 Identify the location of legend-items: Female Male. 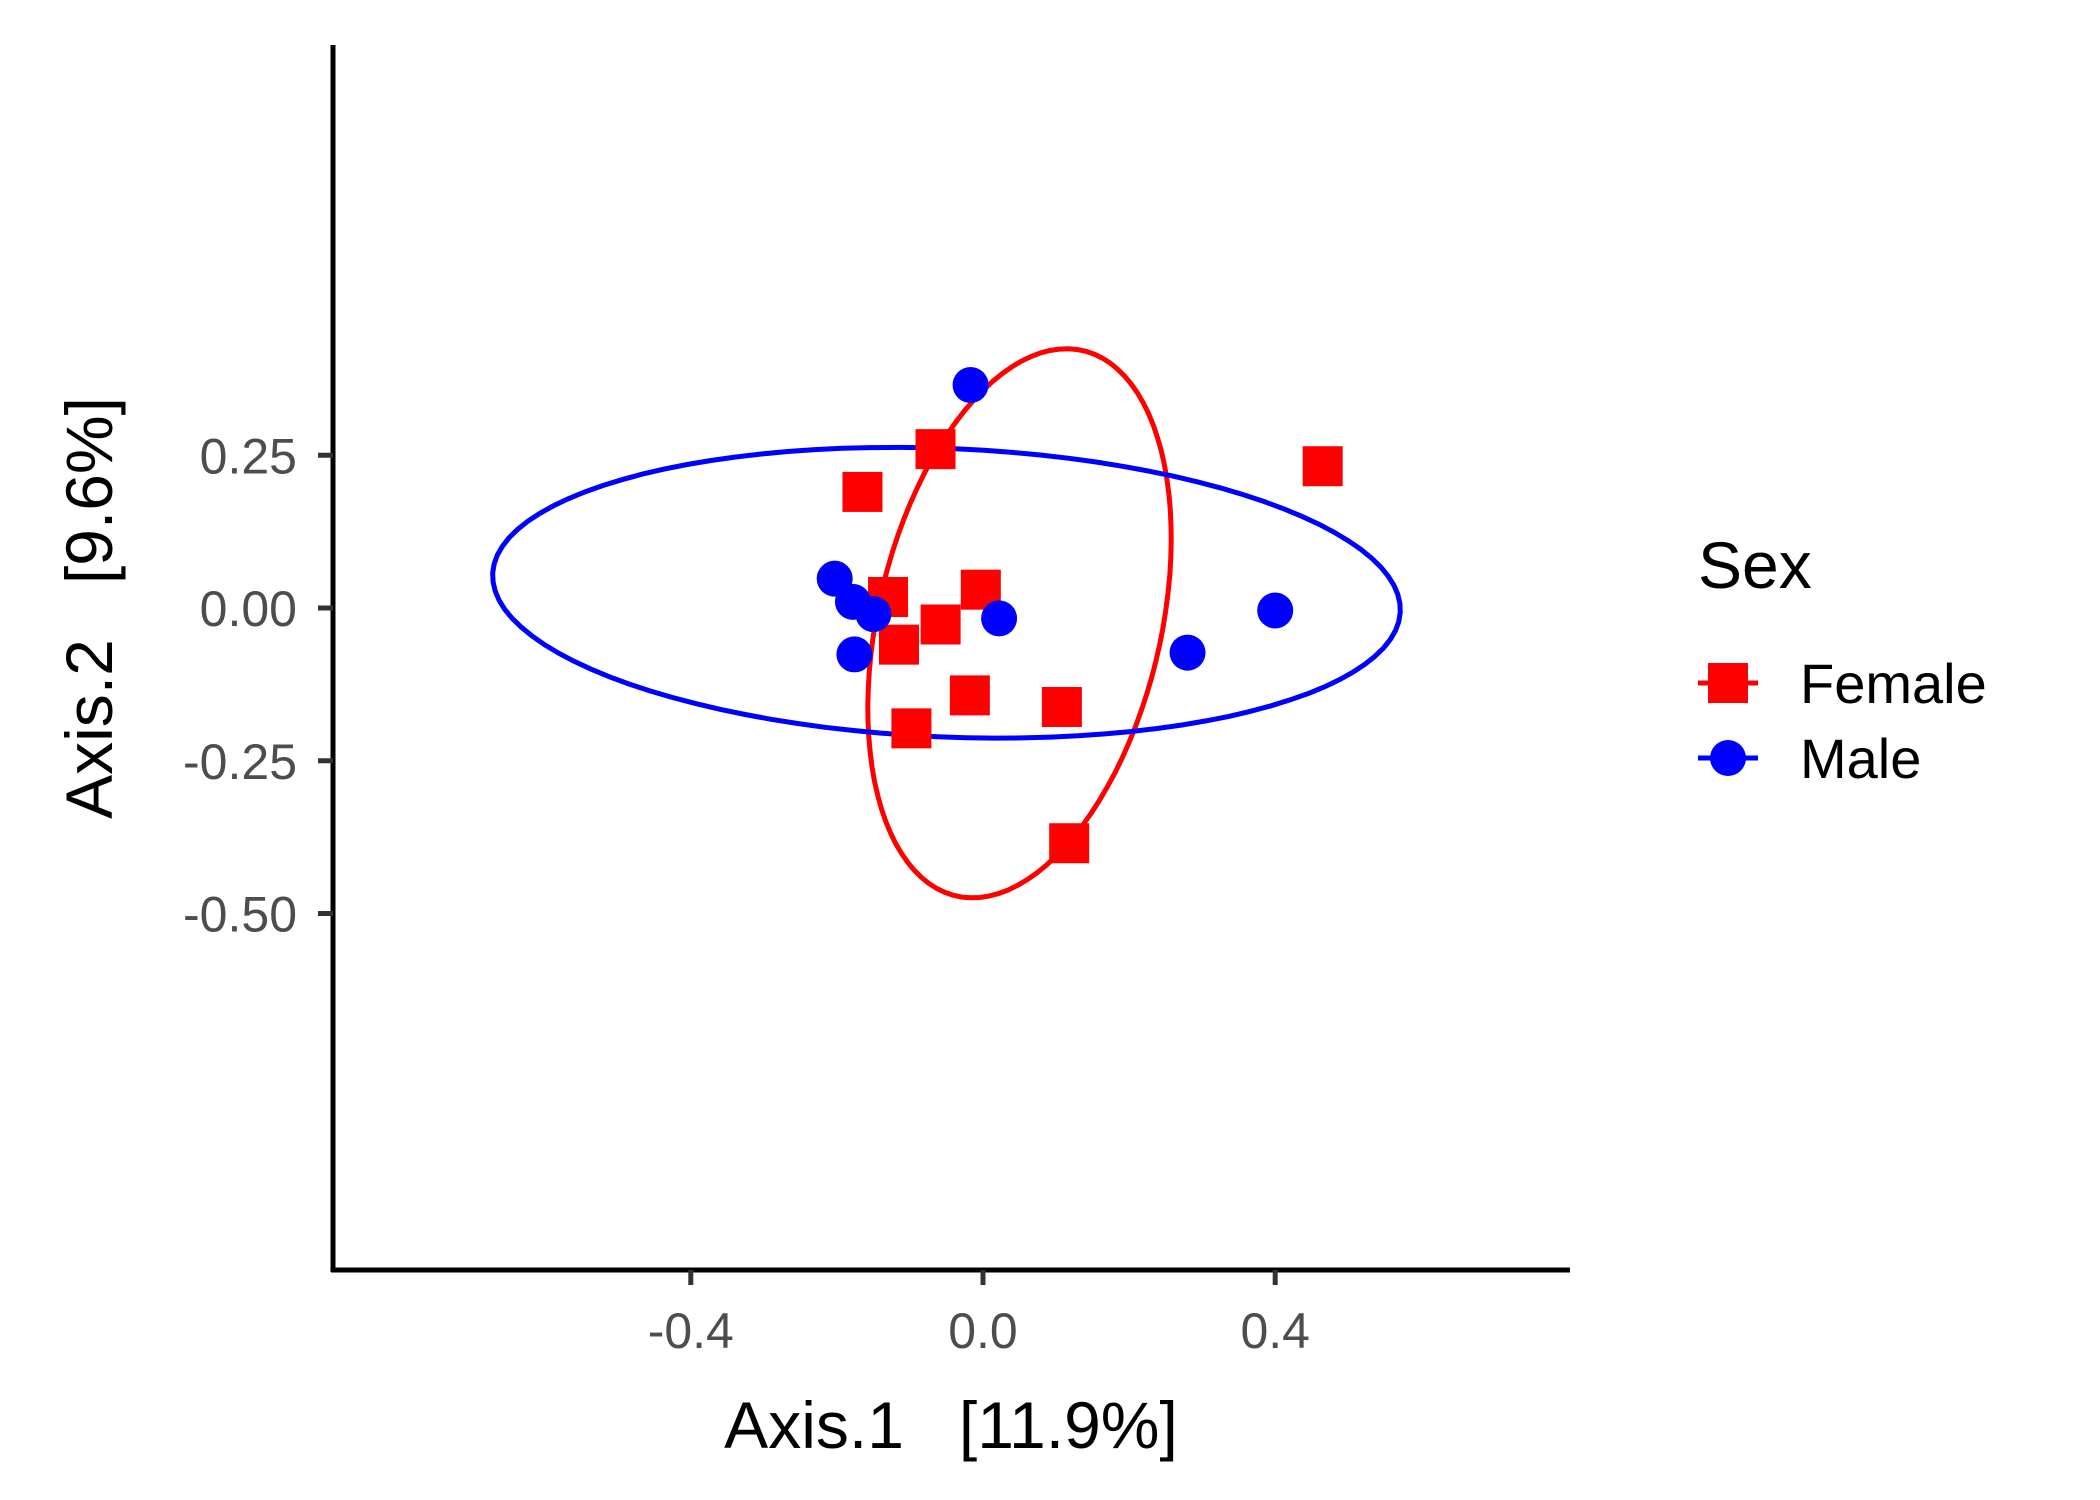
(1842, 721).